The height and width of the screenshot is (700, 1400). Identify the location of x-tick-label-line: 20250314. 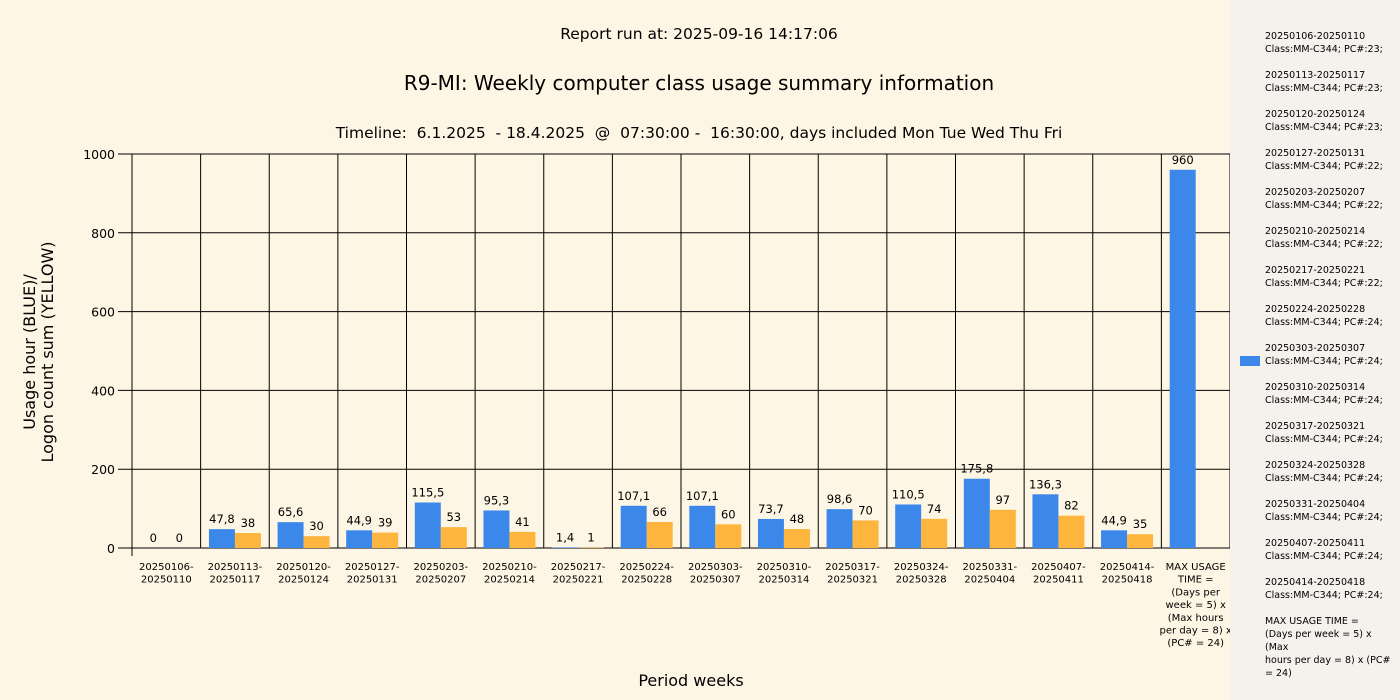
(783, 580).